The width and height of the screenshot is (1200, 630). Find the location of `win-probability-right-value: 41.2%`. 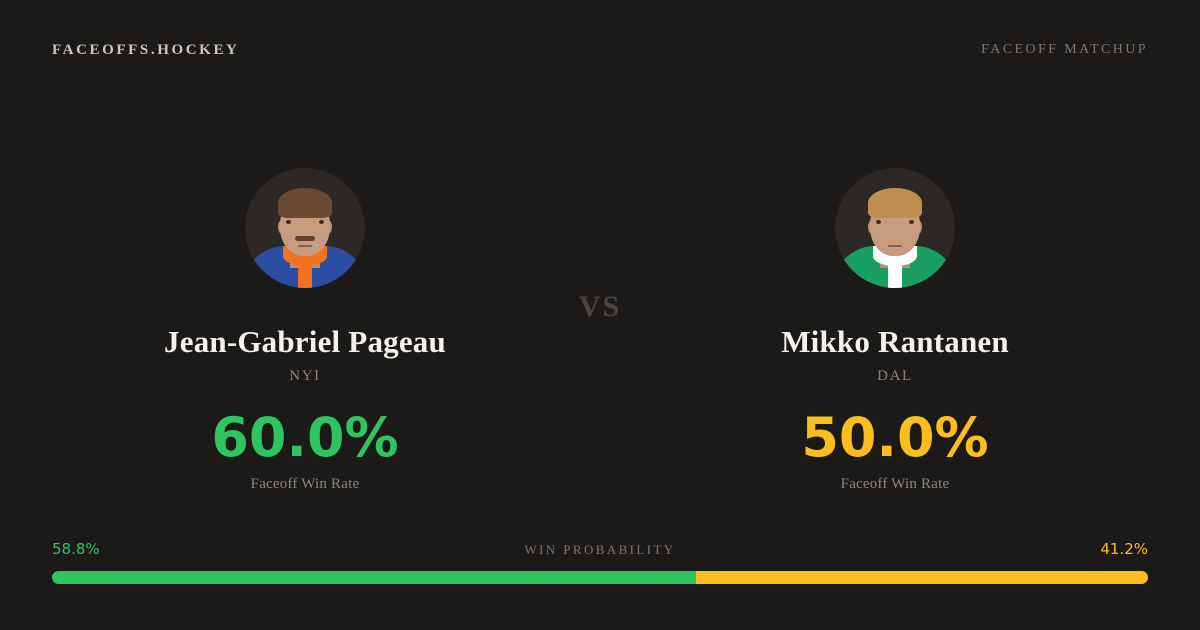

win-probability-right-value: 41.2% is located at coordinates (1124, 549).